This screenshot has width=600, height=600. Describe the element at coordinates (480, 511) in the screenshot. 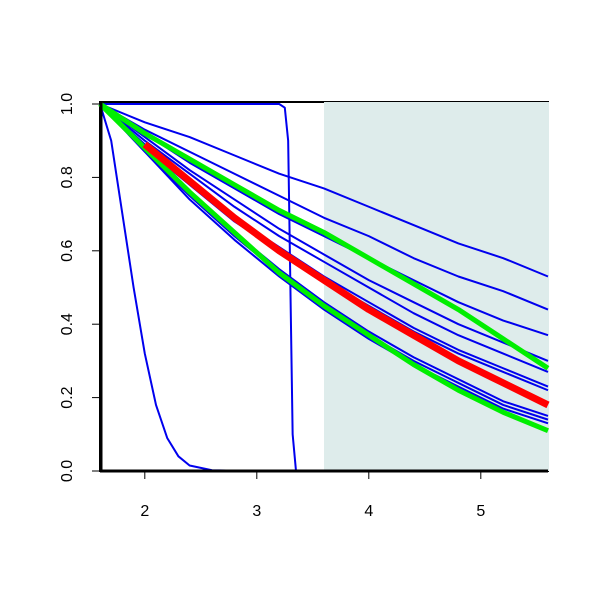

I see `x-tick-label: 5` at that location.